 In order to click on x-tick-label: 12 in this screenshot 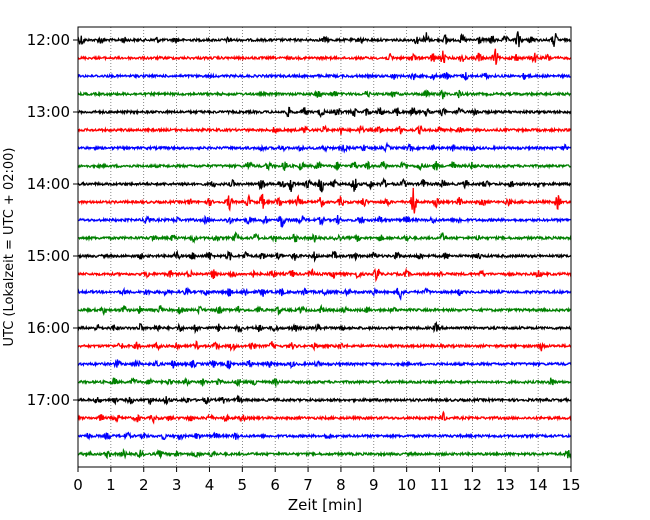, I will do `click(472, 485)`.